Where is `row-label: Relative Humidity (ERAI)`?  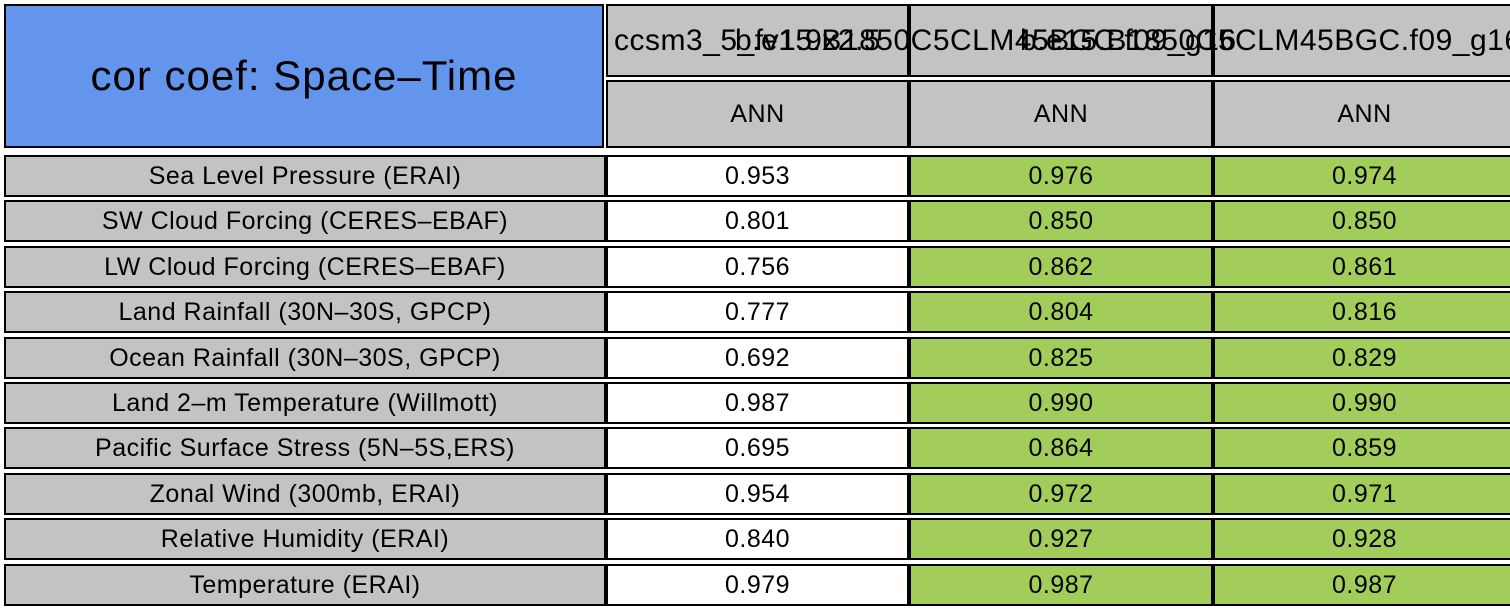
row-label: Relative Humidity (ERAI) is located at coordinates (305, 539).